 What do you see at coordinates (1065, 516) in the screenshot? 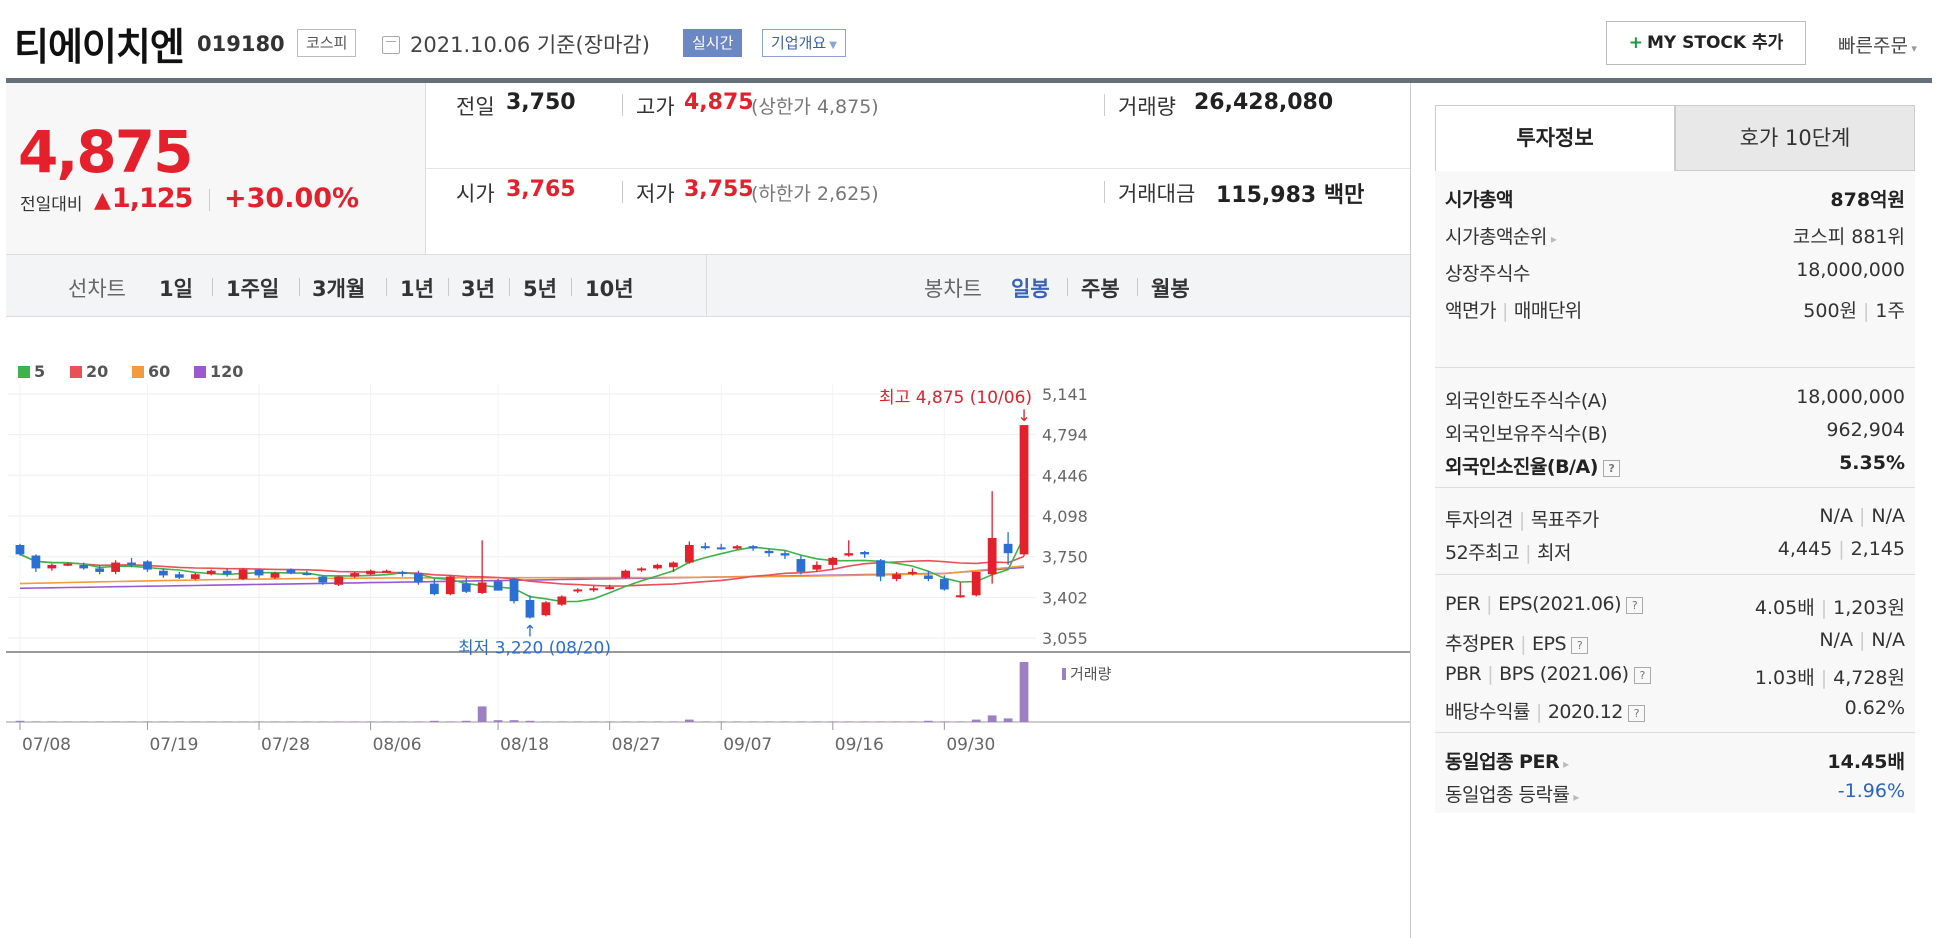
I see `y-tick-label: 4,098` at bounding box center [1065, 516].